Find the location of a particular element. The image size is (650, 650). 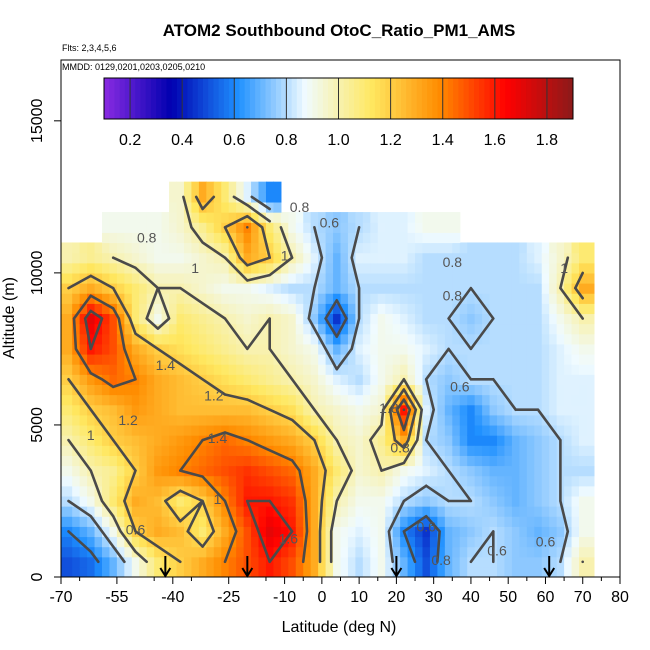

x-tick-label: -25 is located at coordinates (228, 597).